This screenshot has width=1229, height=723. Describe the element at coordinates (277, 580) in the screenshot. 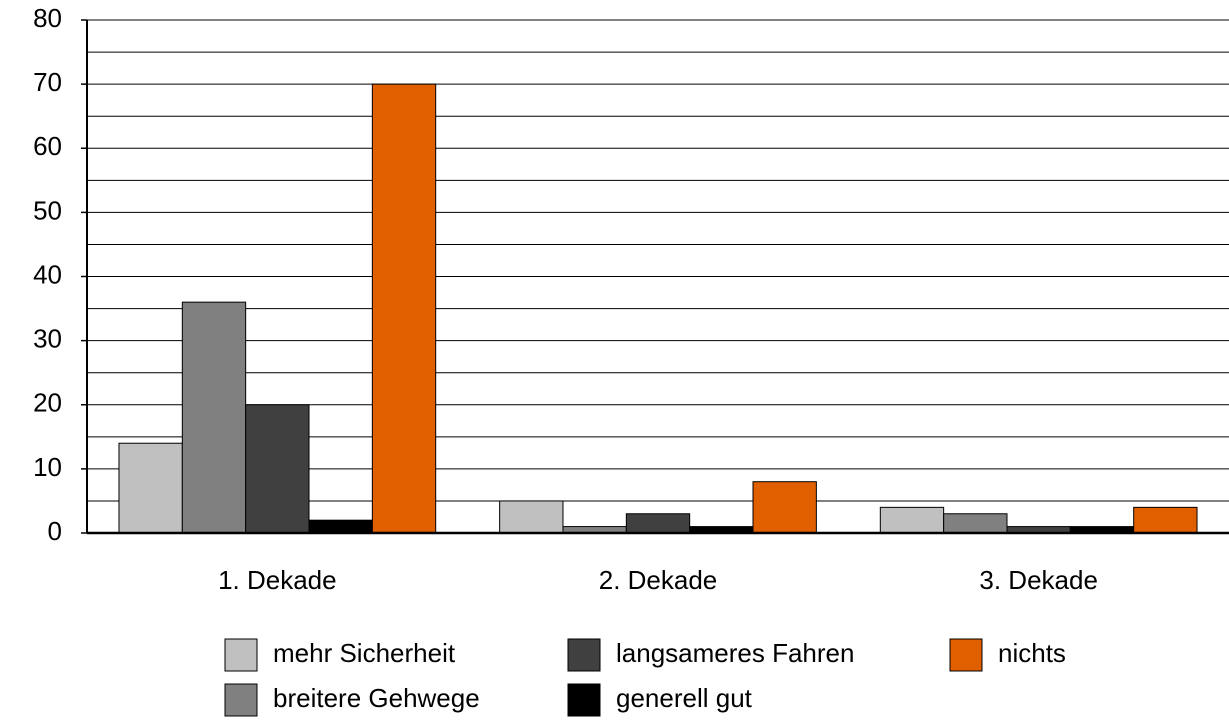

I see `x-tick-label: 1. Dekade` at that location.